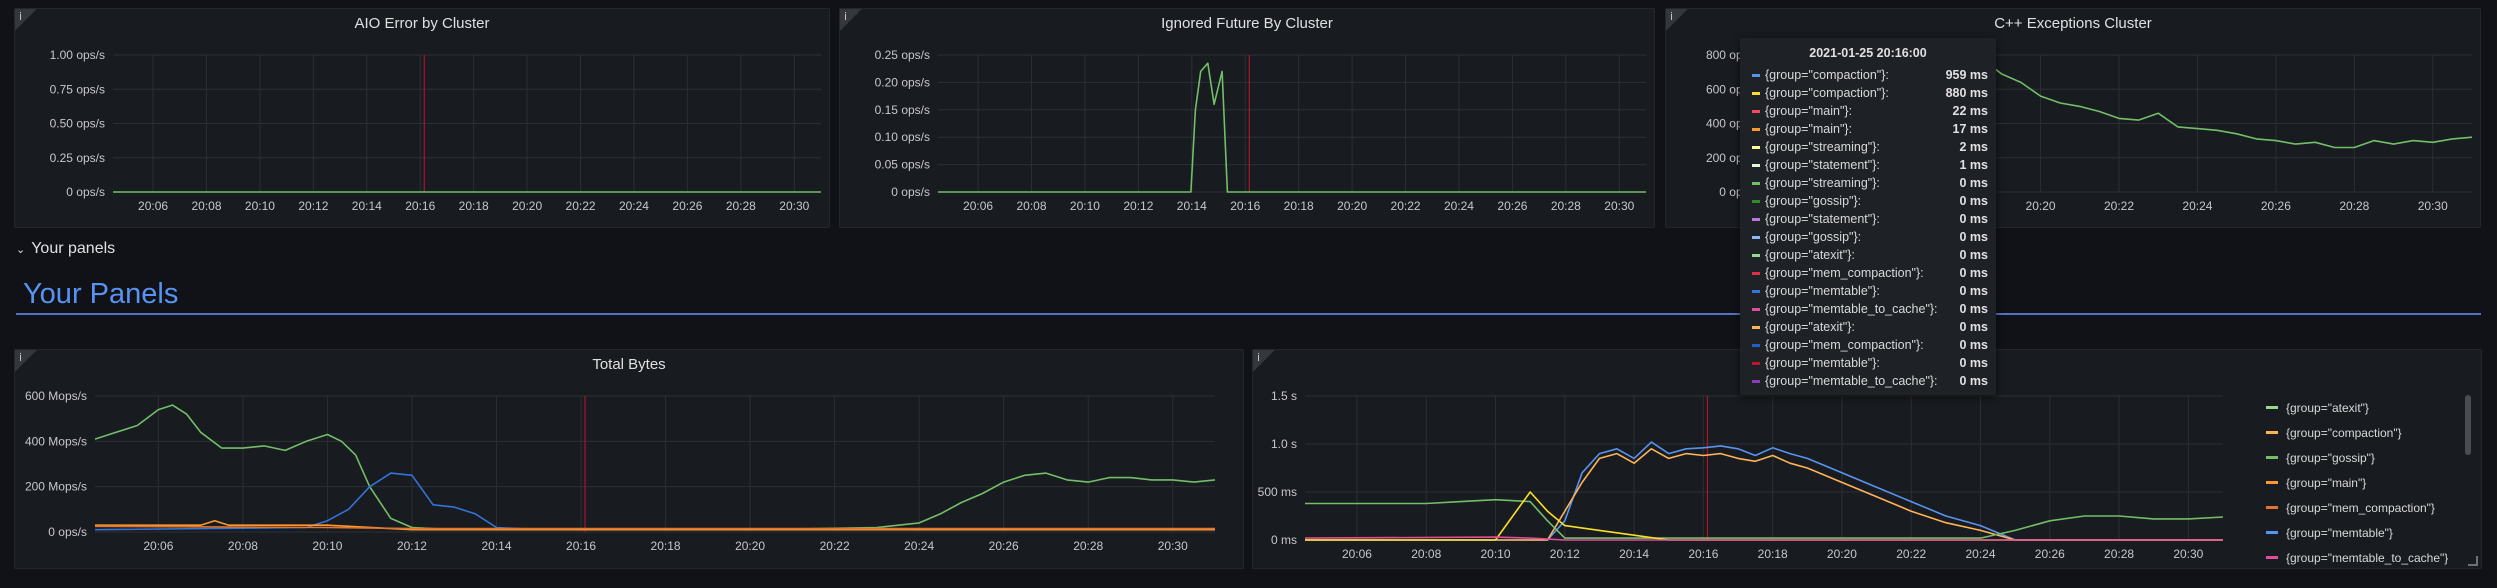 The height and width of the screenshot is (588, 2497). What do you see at coordinates (902, 110) in the screenshot?
I see `y-tick-label: 0.15 ops/s` at bounding box center [902, 110].